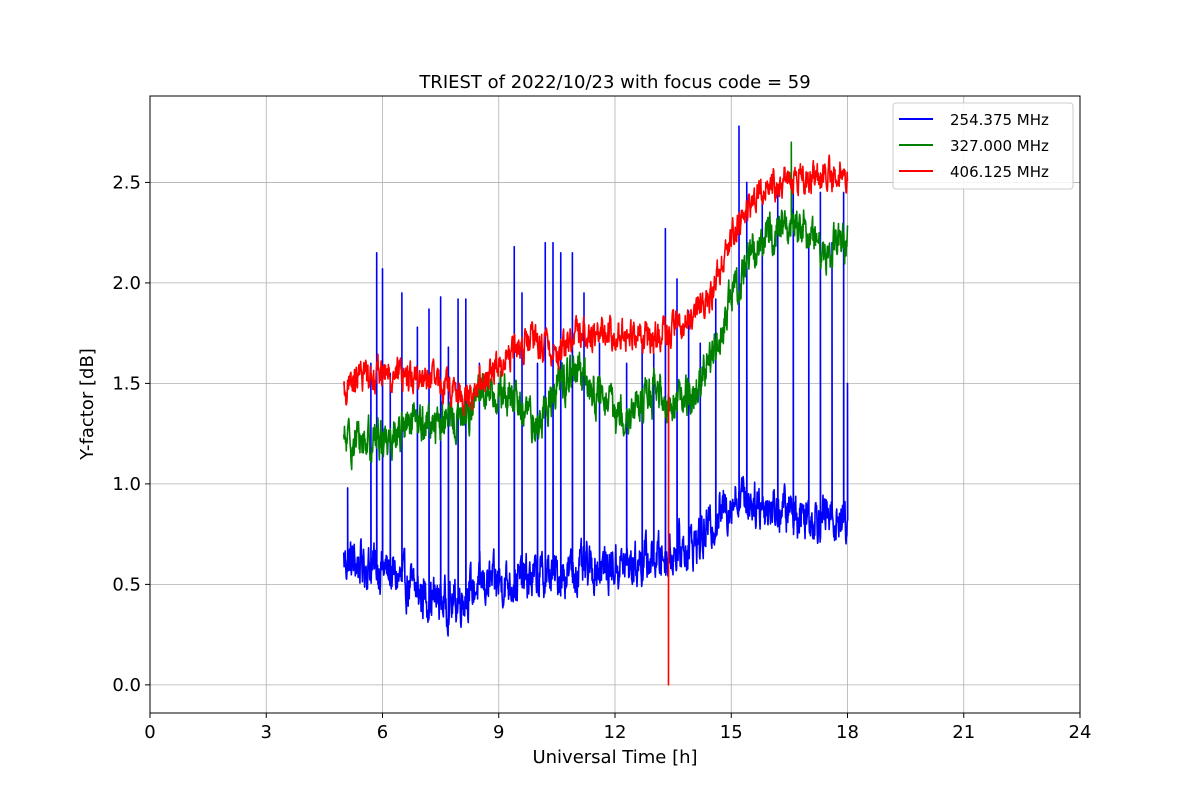 Image resolution: width=1200 pixels, height=800 pixels. I want to click on x-tick-label: 9, so click(498, 732).